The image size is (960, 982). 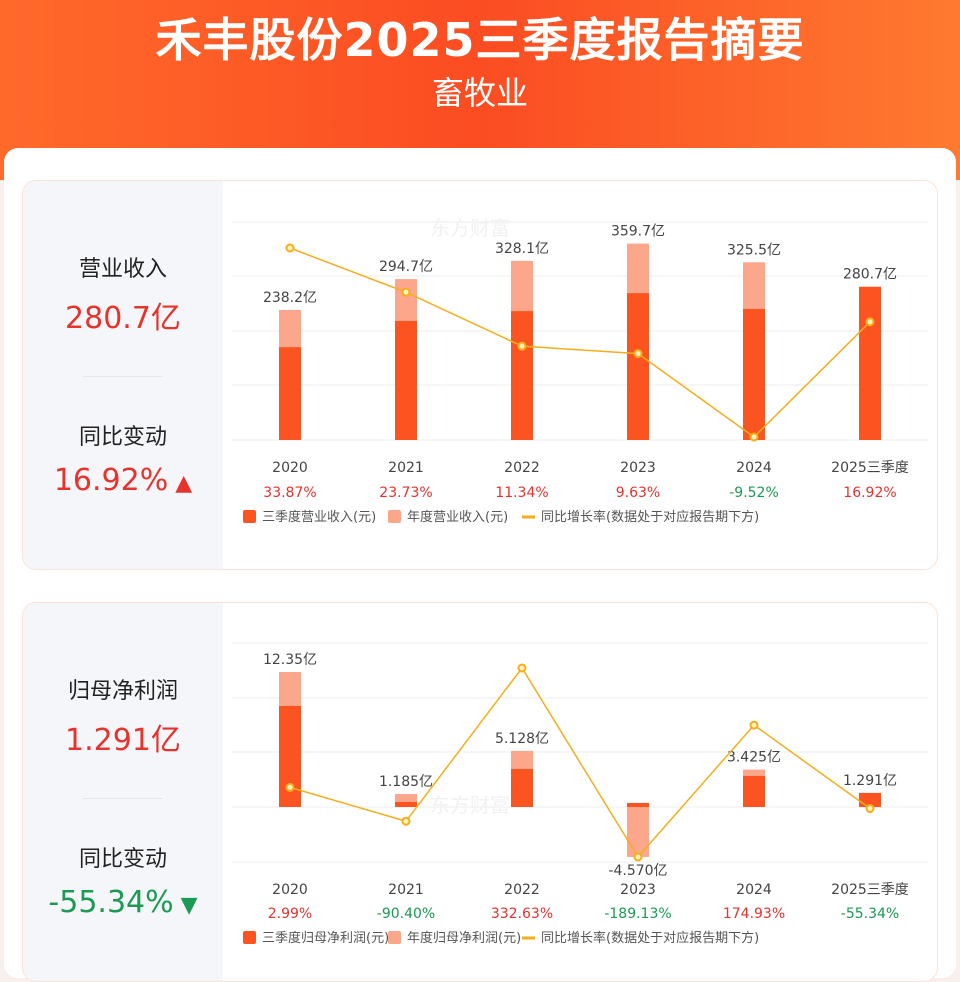 What do you see at coordinates (637, 914) in the screenshot?
I see `rate-label: -189.13%` at bounding box center [637, 914].